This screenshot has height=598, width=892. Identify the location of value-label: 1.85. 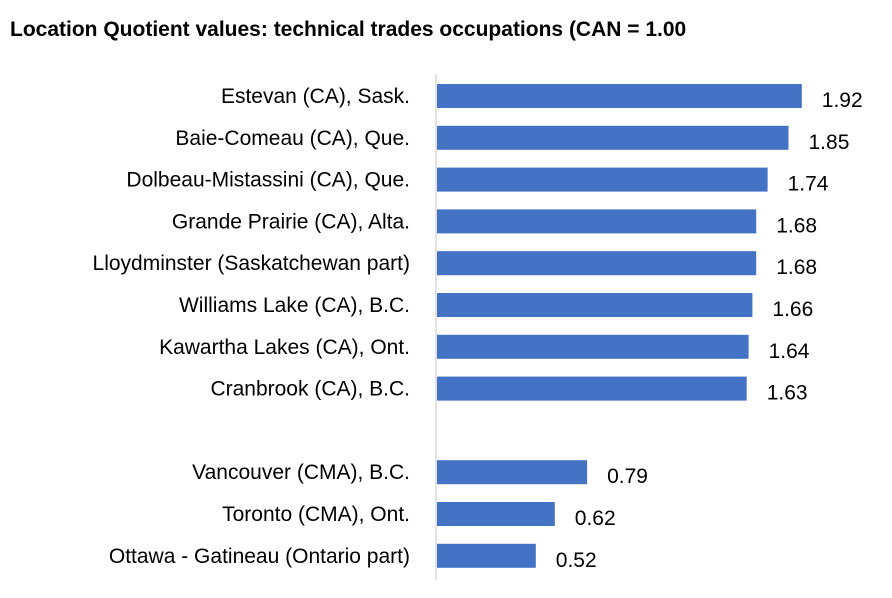
(829, 142).